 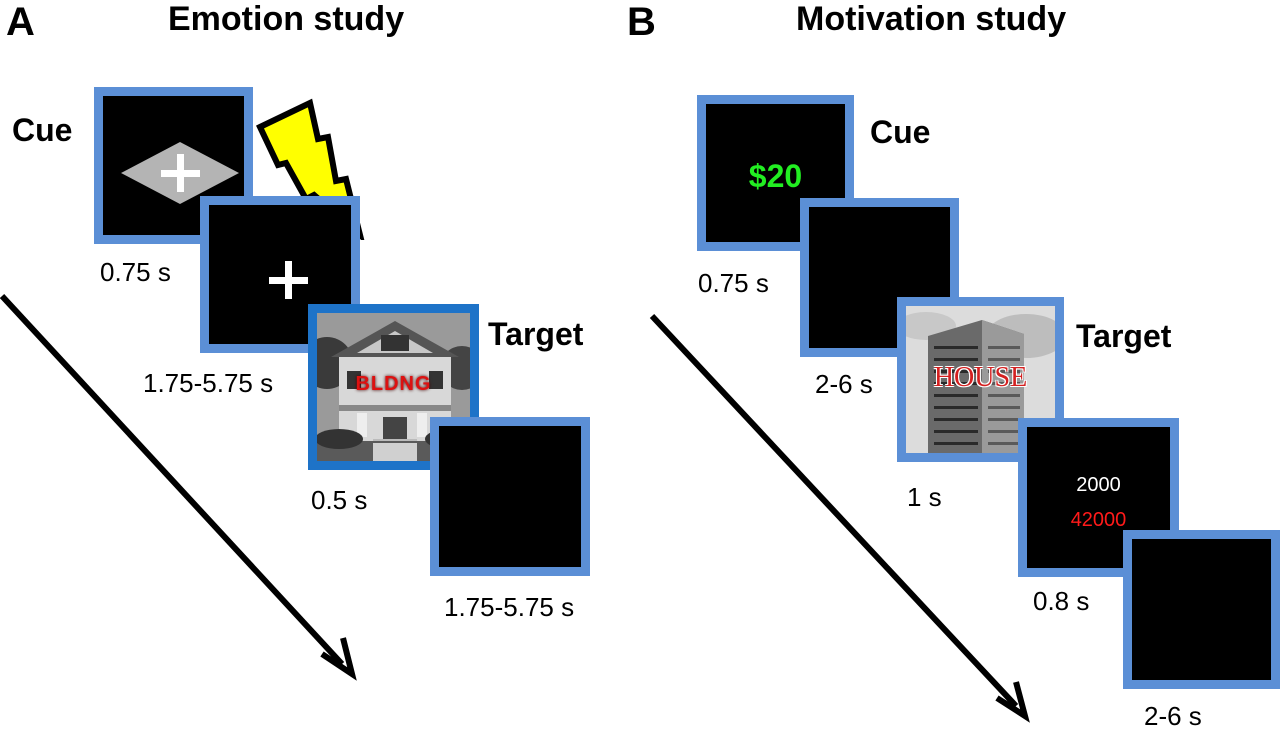 What do you see at coordinates (536, 334) in the screenshot?
I see `panel-a-target-label: Target` at bounding box center [536, 334].